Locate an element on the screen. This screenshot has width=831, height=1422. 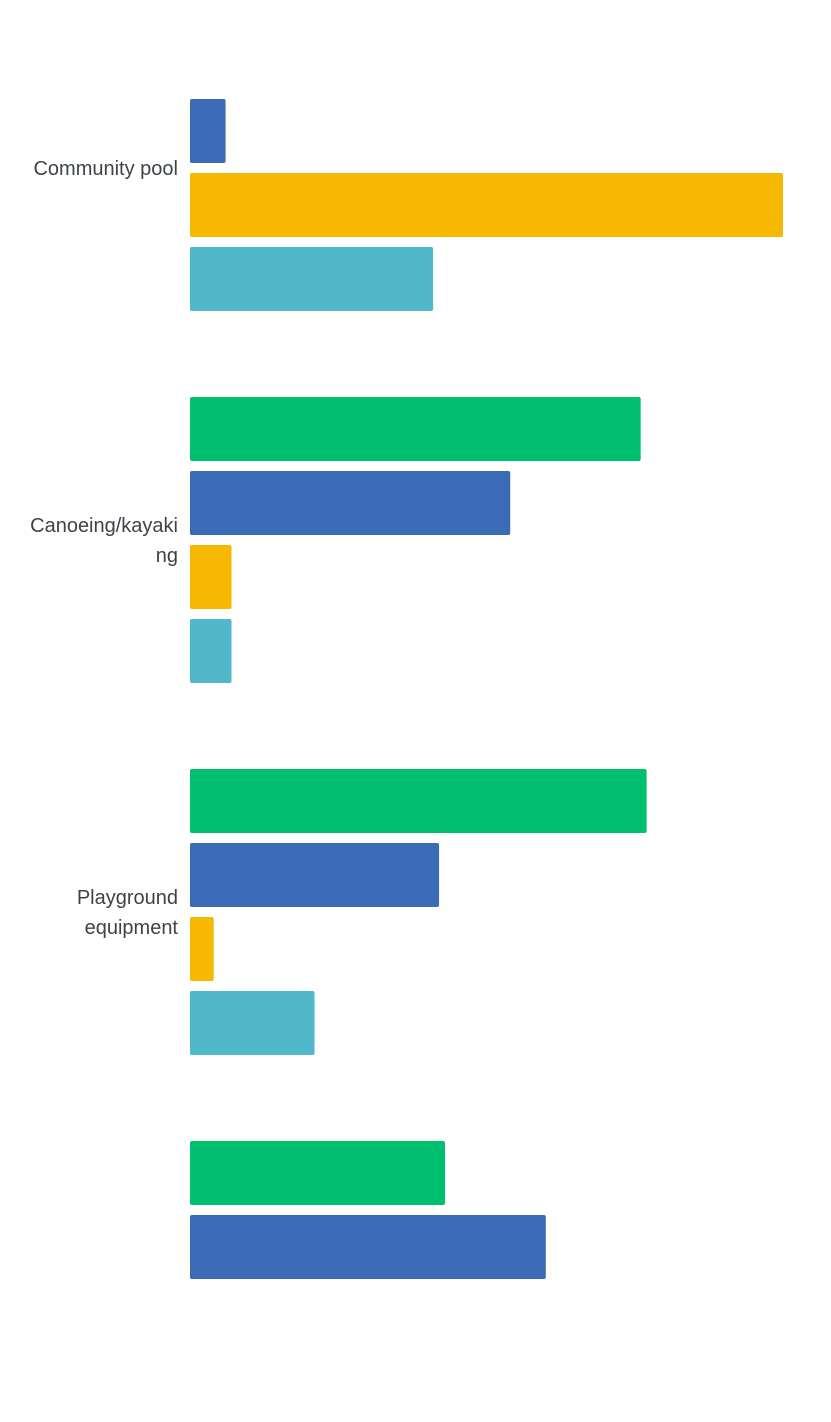
category-label-line: Playground is located at coordinates (127, 898).